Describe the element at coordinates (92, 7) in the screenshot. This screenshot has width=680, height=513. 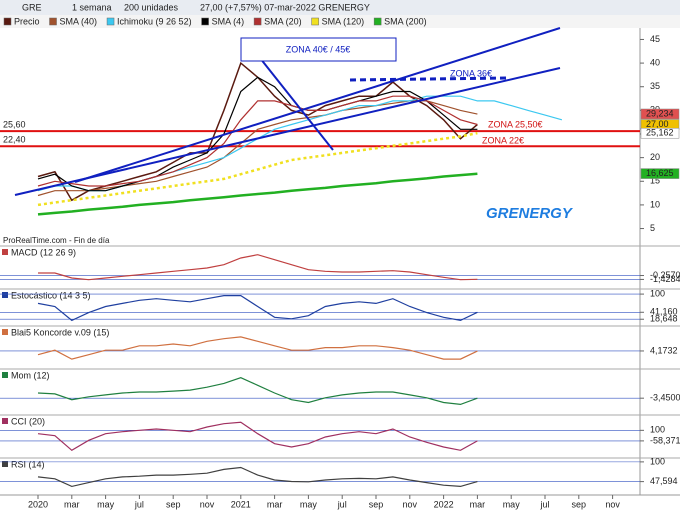
I see `period: 1 semana` at that location.